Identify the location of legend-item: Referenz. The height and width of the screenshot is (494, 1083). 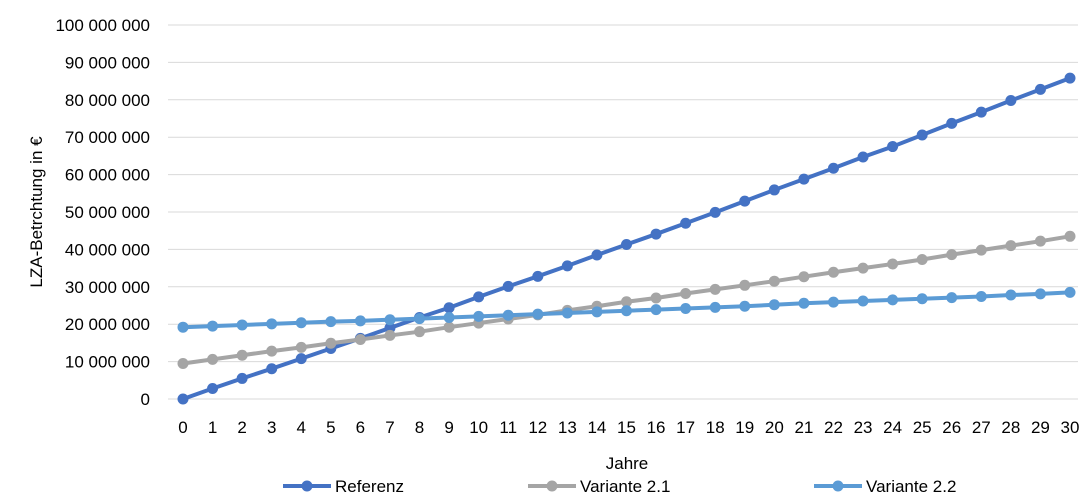
(343, 485).